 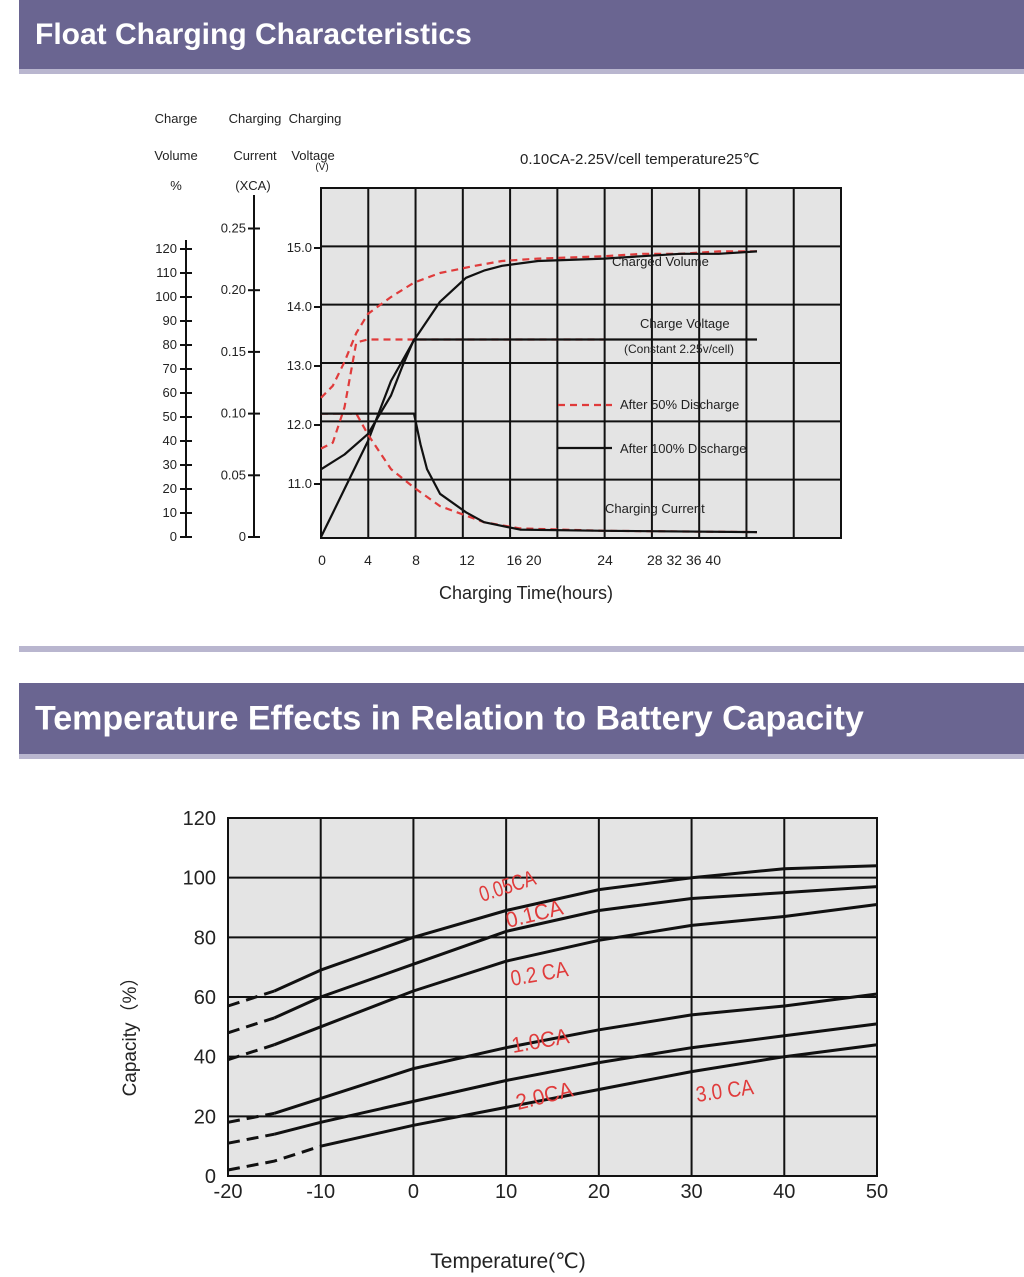 What do you see at coordinates (299, 424) in the screenshot?
I see `charging-voltage-tick-label: 12.0` at bounding box center [299, 424].